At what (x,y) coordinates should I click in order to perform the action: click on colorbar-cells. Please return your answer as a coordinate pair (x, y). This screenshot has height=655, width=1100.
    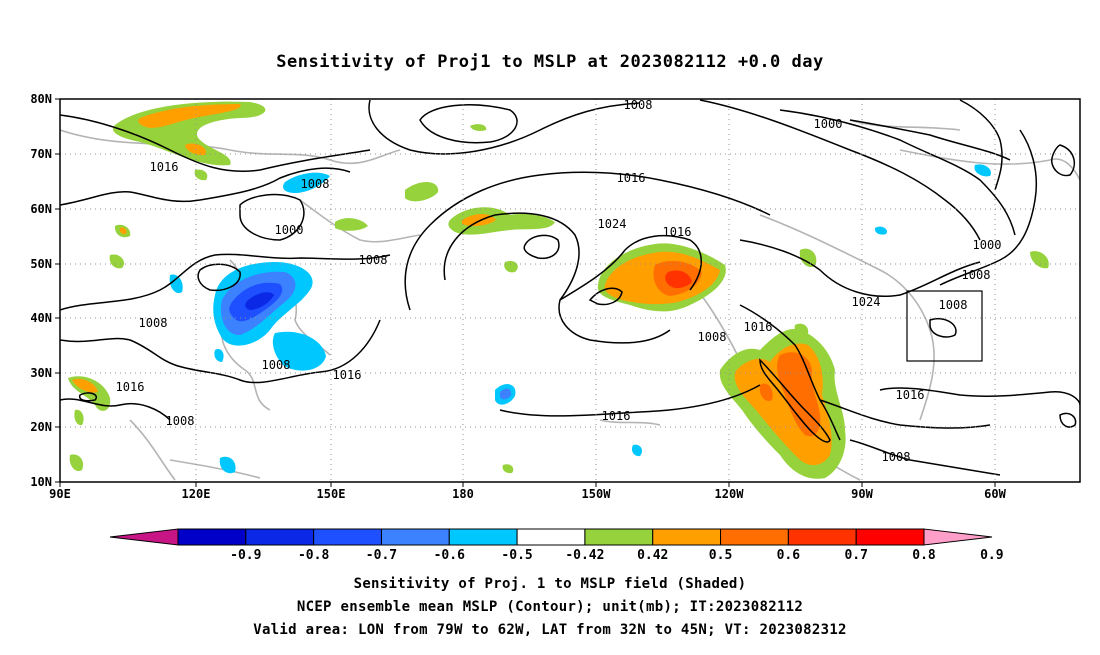
    Looking at the image, I should click on (551, 537).